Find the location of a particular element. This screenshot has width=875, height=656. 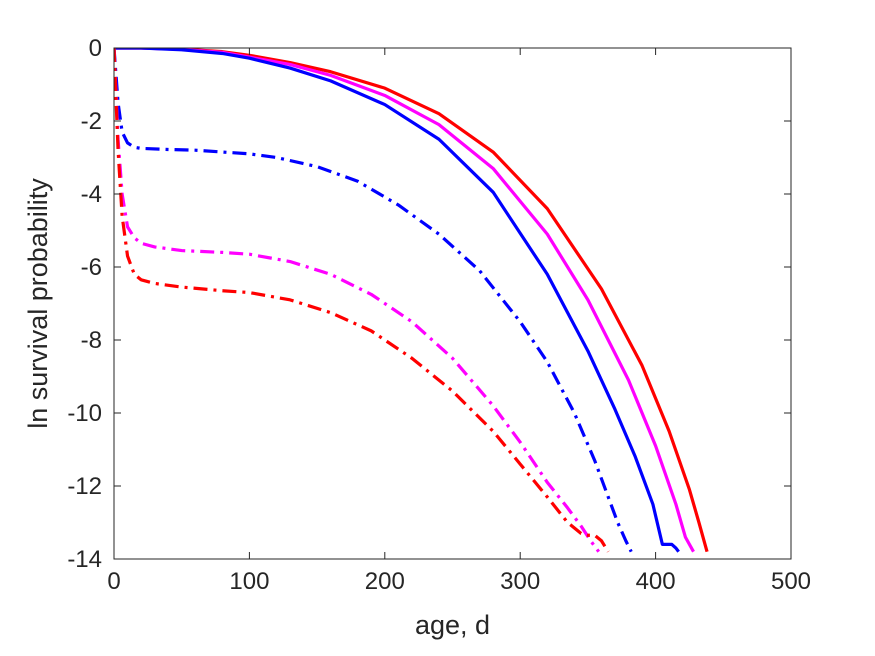

y-axis-label: ln survival probability is located at coordinates (38, 303).